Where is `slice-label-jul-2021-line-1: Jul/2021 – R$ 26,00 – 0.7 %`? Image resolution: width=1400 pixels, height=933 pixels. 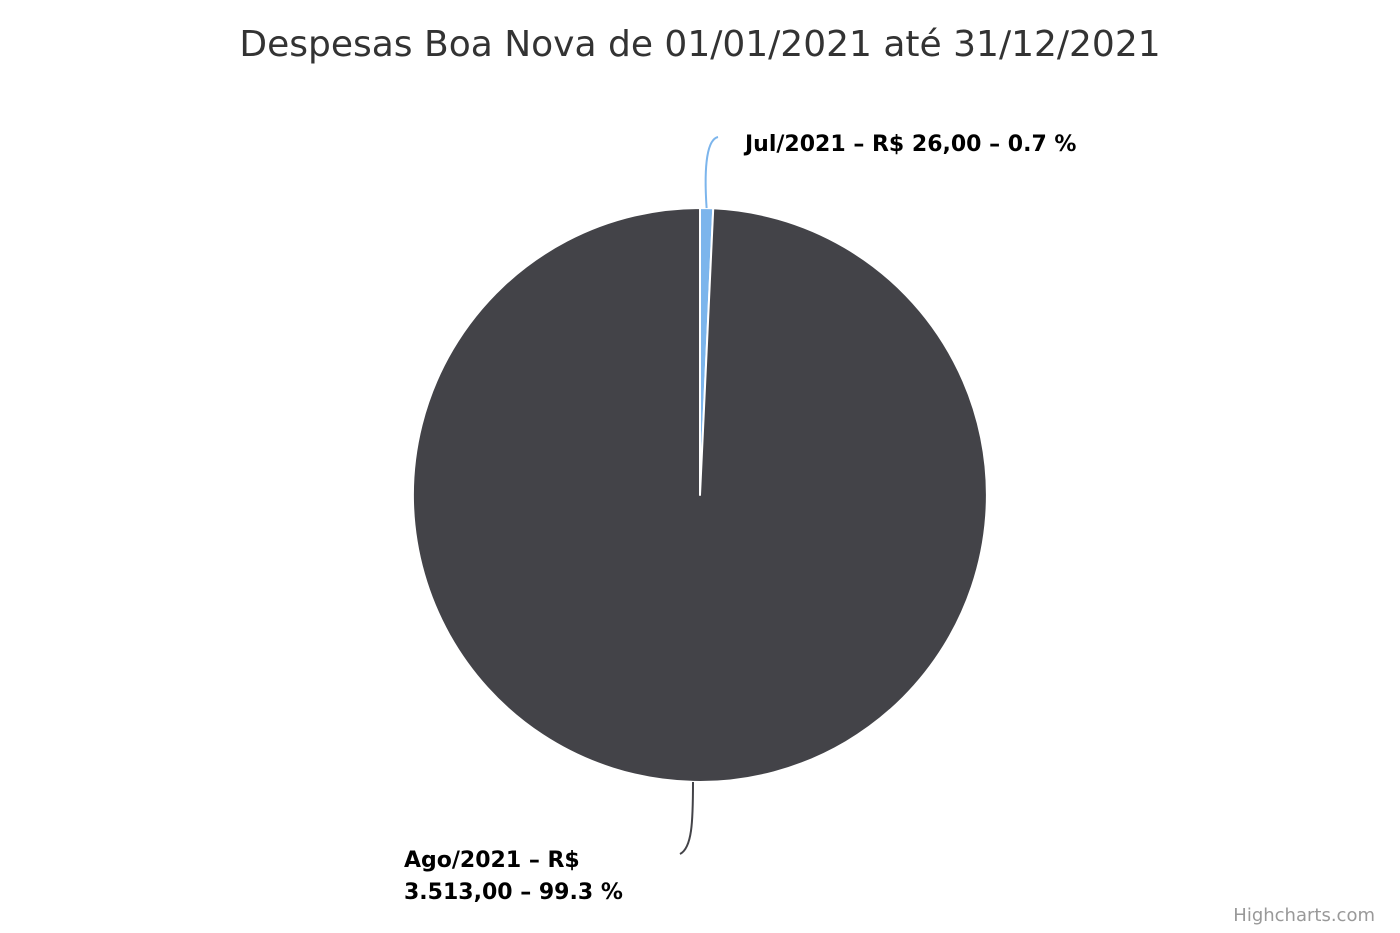
slice-label-jul-2021-line-1: Jul/2021 – R$ 26,00 – 0.7 % is located at coordinates (909, 144).